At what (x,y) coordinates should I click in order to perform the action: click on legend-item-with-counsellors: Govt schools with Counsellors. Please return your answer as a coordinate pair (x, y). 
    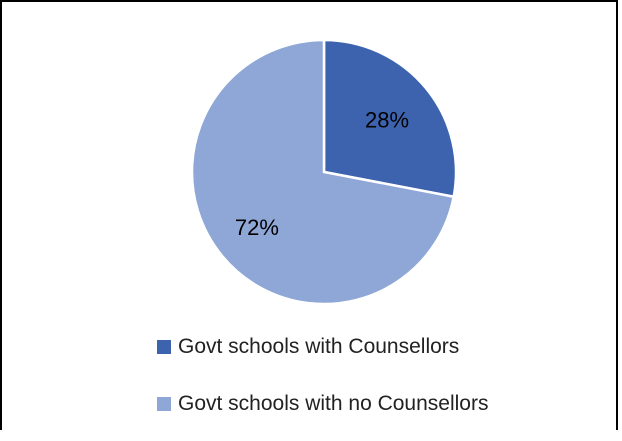
    Looking at the image, I should click on (322, 347).